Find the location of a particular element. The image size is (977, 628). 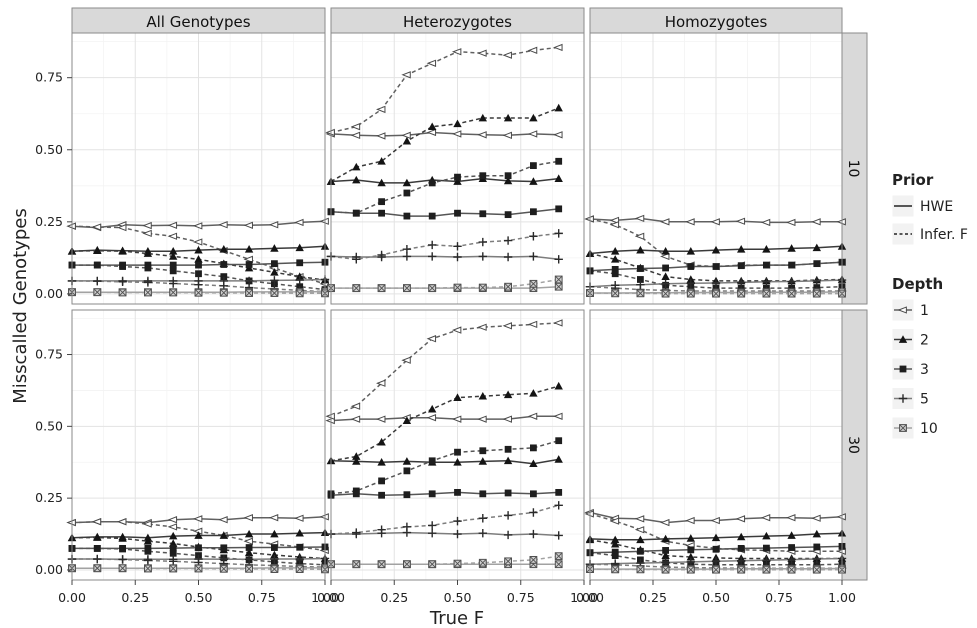

x-tick-label: 0.25 is located at coordinates (394, 597).